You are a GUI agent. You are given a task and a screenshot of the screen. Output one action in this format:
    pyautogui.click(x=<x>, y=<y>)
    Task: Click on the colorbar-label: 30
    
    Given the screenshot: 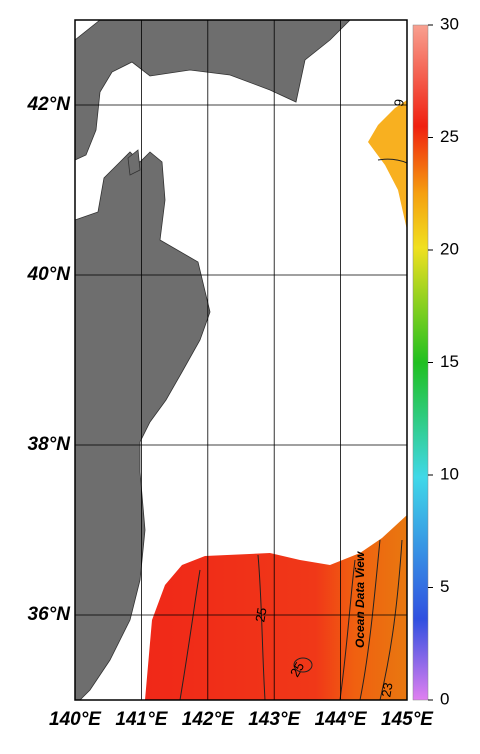 What is the action you would take?
    pyautogui.click(x=449, y=23)
    